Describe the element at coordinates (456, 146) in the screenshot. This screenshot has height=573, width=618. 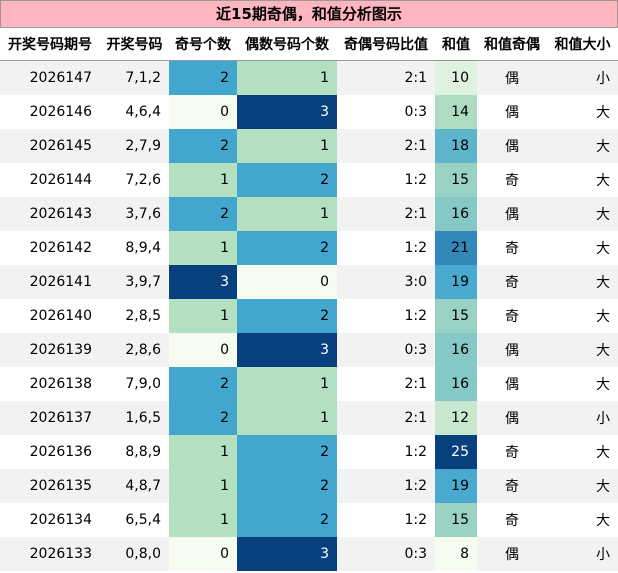
I see `cell-sum: 18` at that location.